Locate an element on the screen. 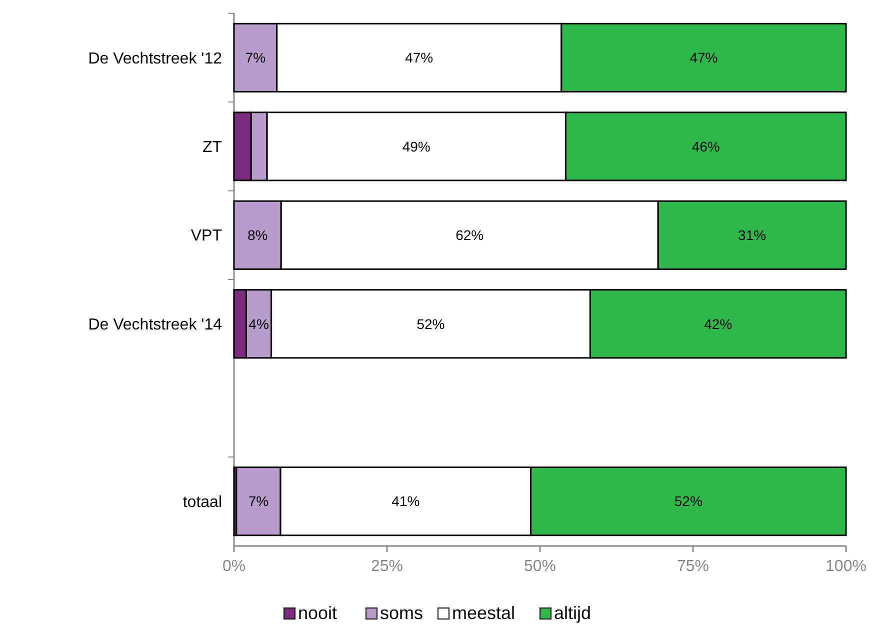  legend-label: altijd is located at coordinates (573, 613).